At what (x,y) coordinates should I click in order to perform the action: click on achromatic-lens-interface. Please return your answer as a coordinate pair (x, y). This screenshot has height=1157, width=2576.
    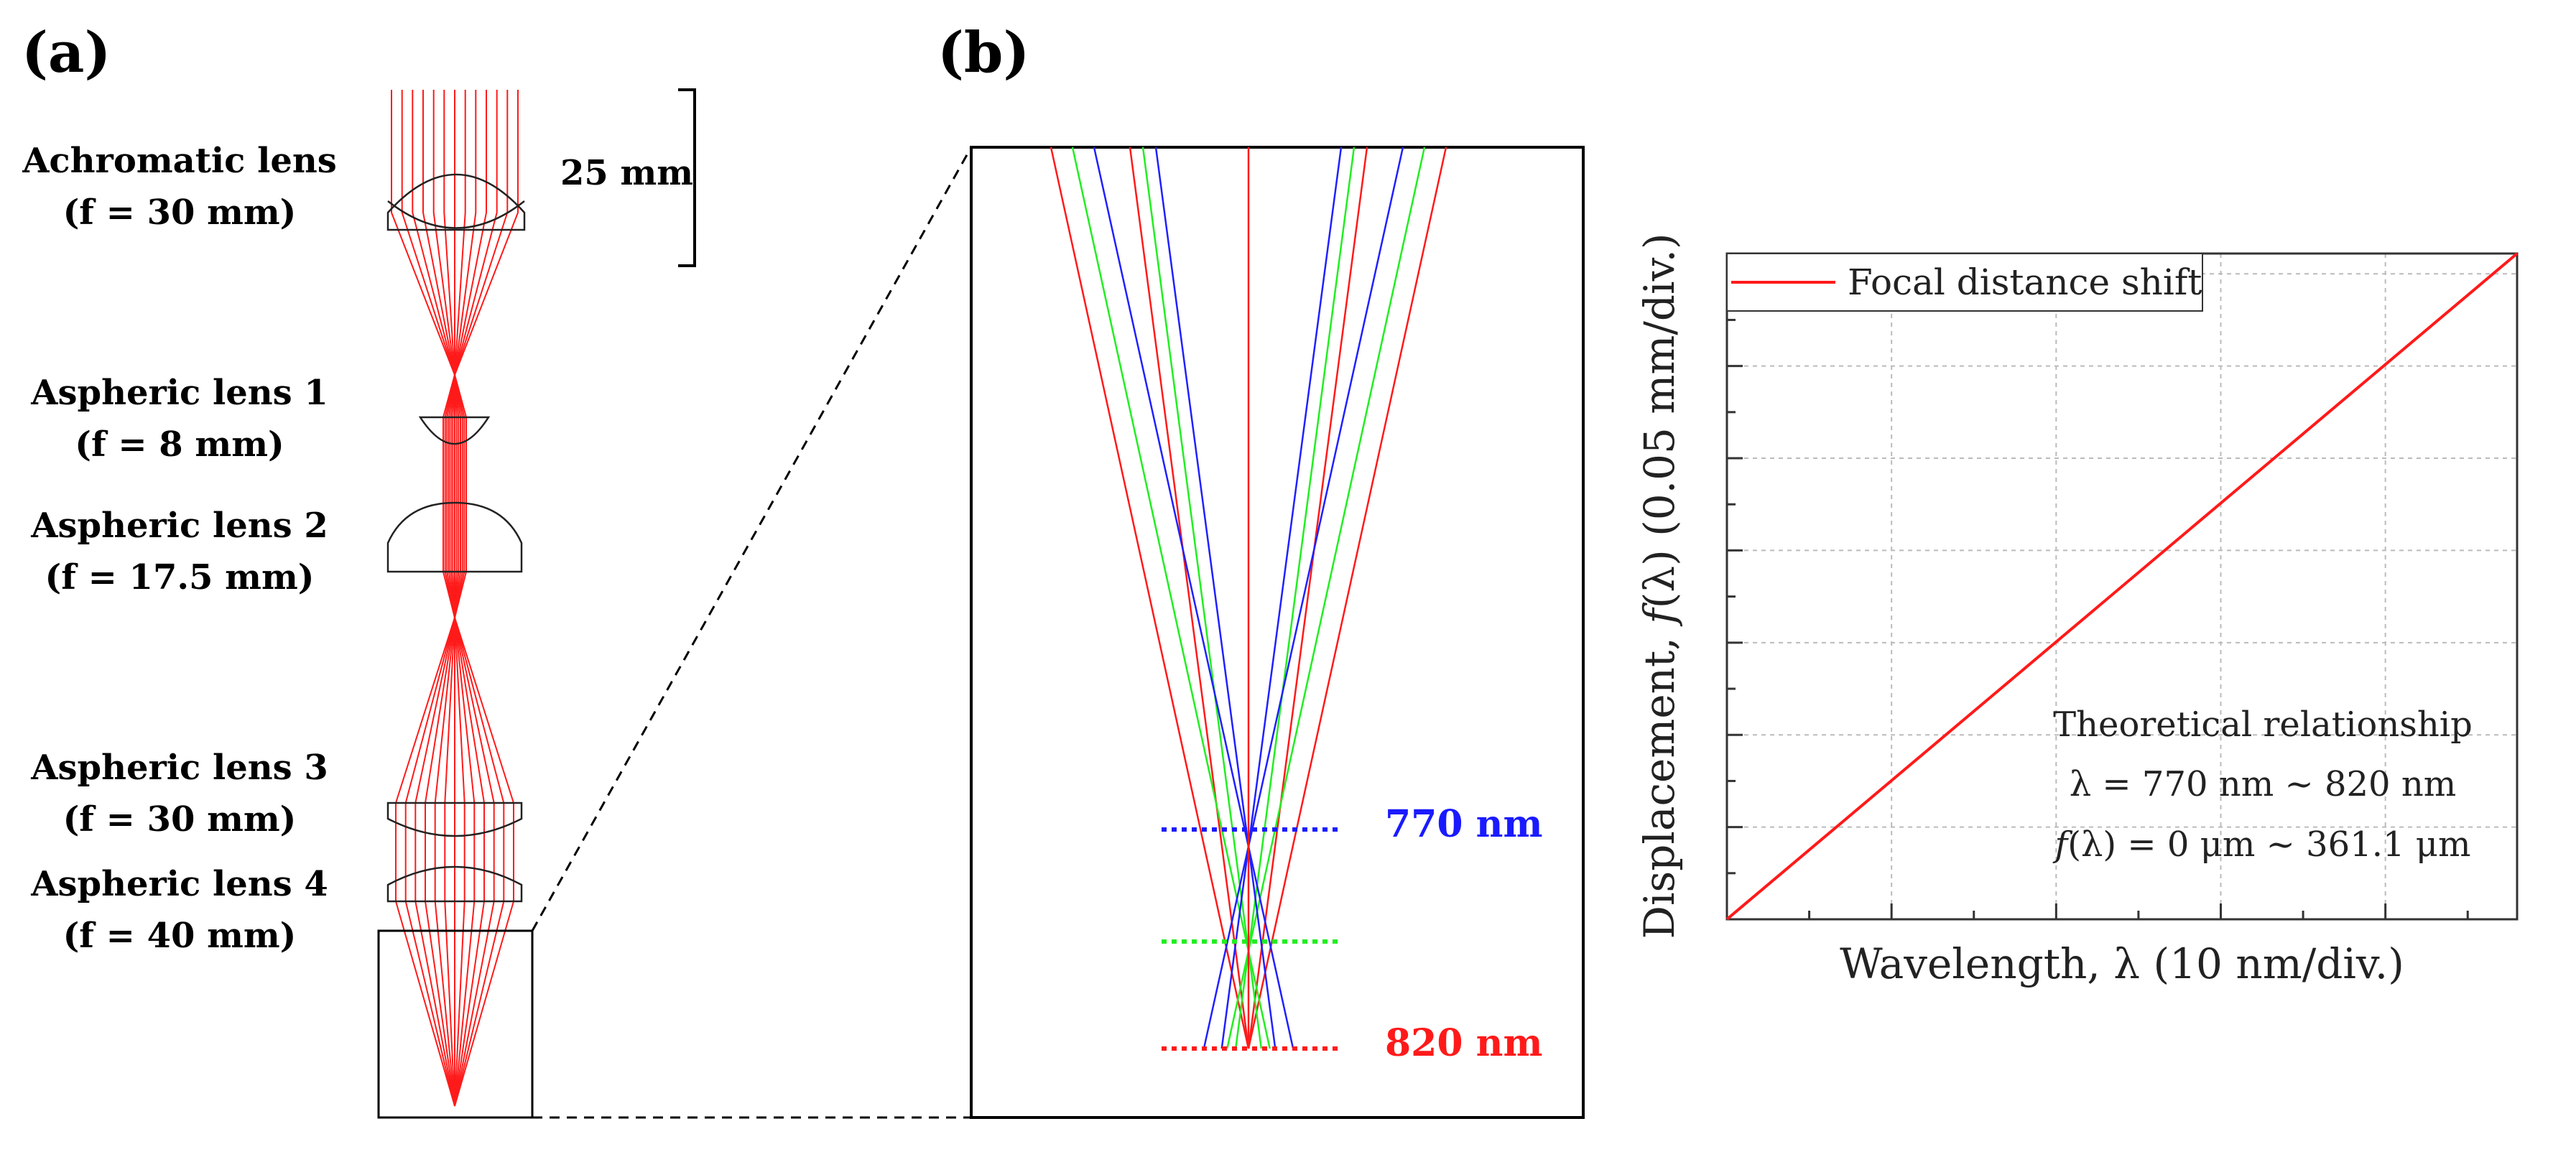
    Looking at the image, I should click on (456, 214).